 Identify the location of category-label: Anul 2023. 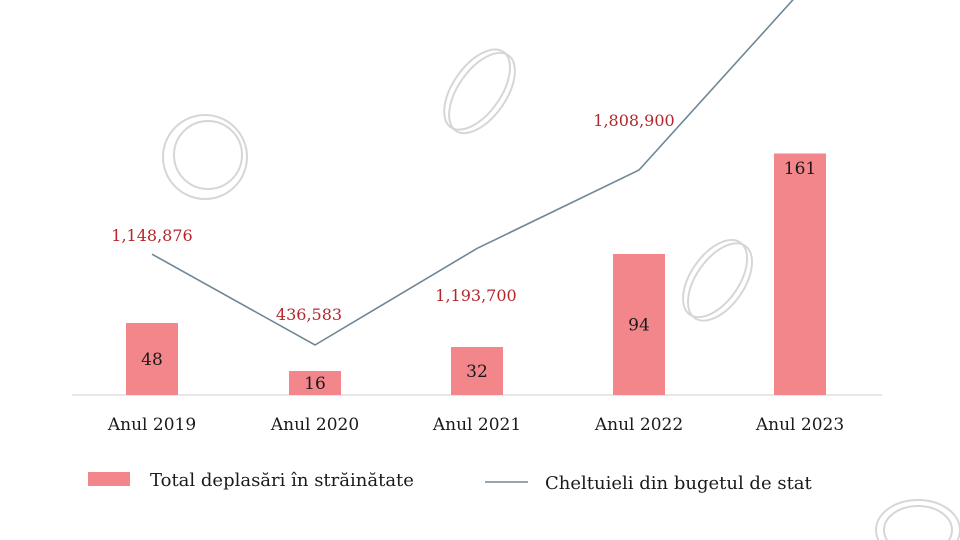
(799, 425).